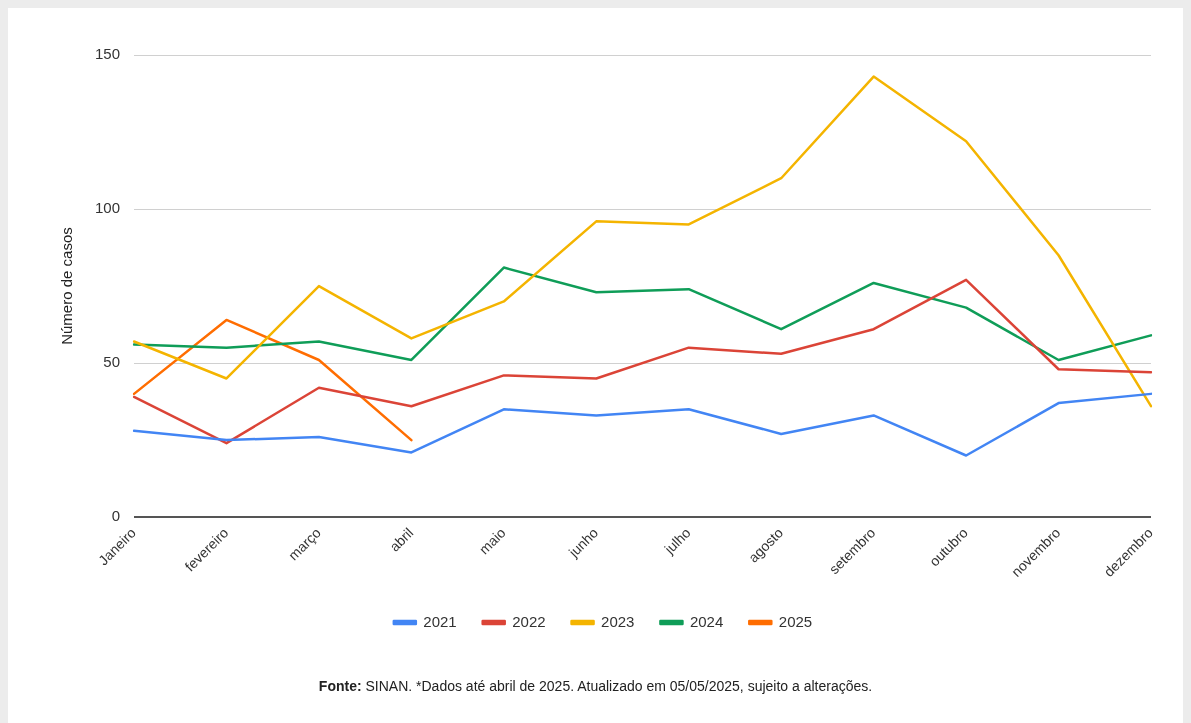  What do you see at coordinates (706, 621) in the screenshot?
I see `legend-label: 2024` at bounding box center [706, 621].